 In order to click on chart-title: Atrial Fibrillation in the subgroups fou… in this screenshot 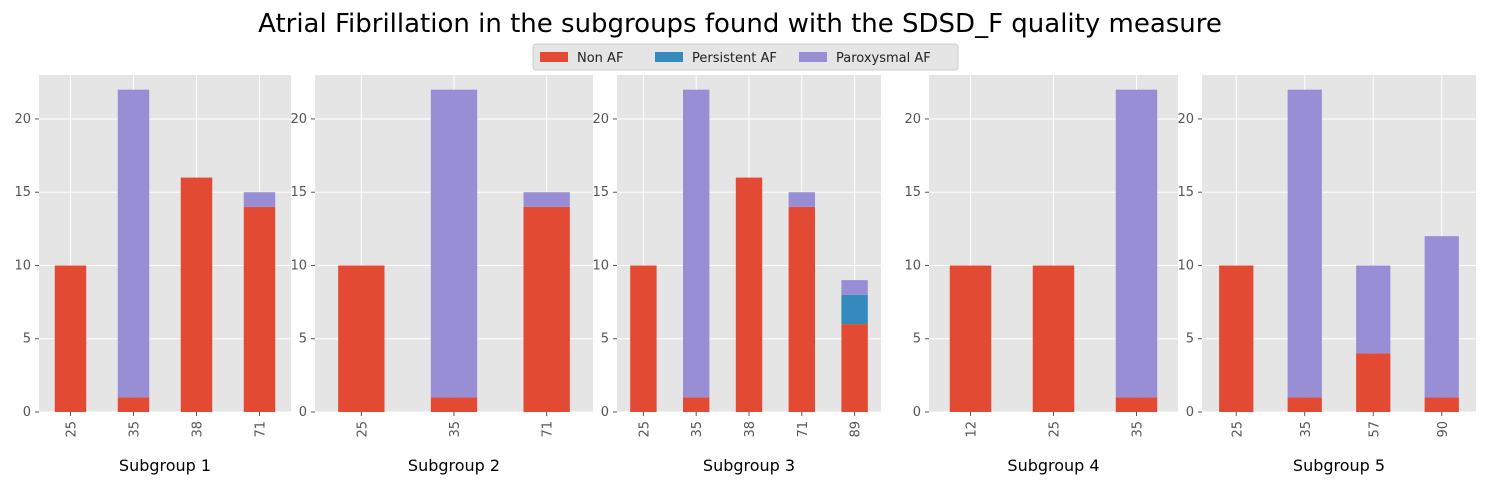, I will do `click(740, 24)`.